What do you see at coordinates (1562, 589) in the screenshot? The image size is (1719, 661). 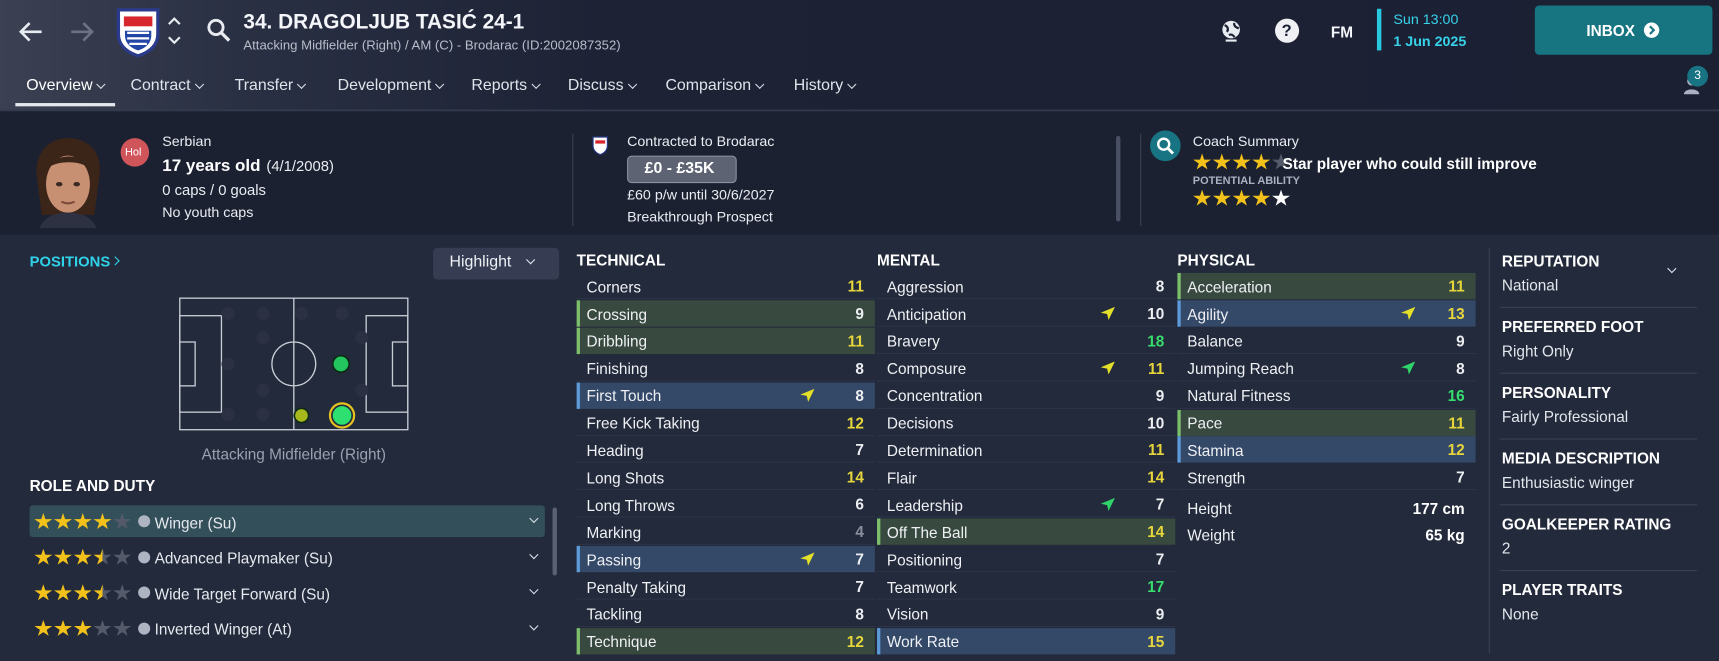 I see `info-label: PLAYER TRAITS` at bounding box center [1562, 589].